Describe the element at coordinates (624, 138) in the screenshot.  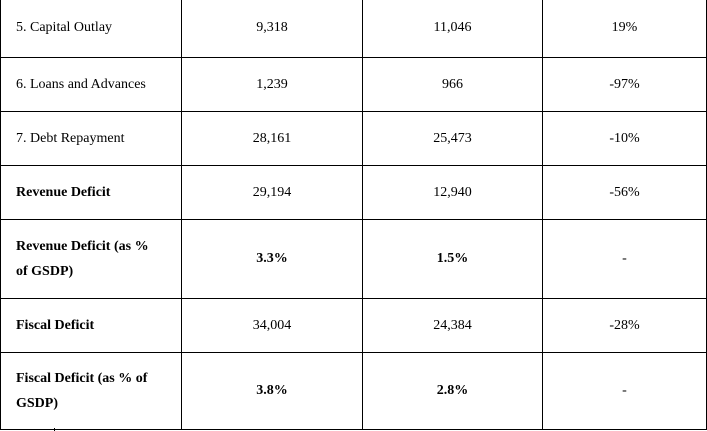
I see `change-cell: -10%` at that location.